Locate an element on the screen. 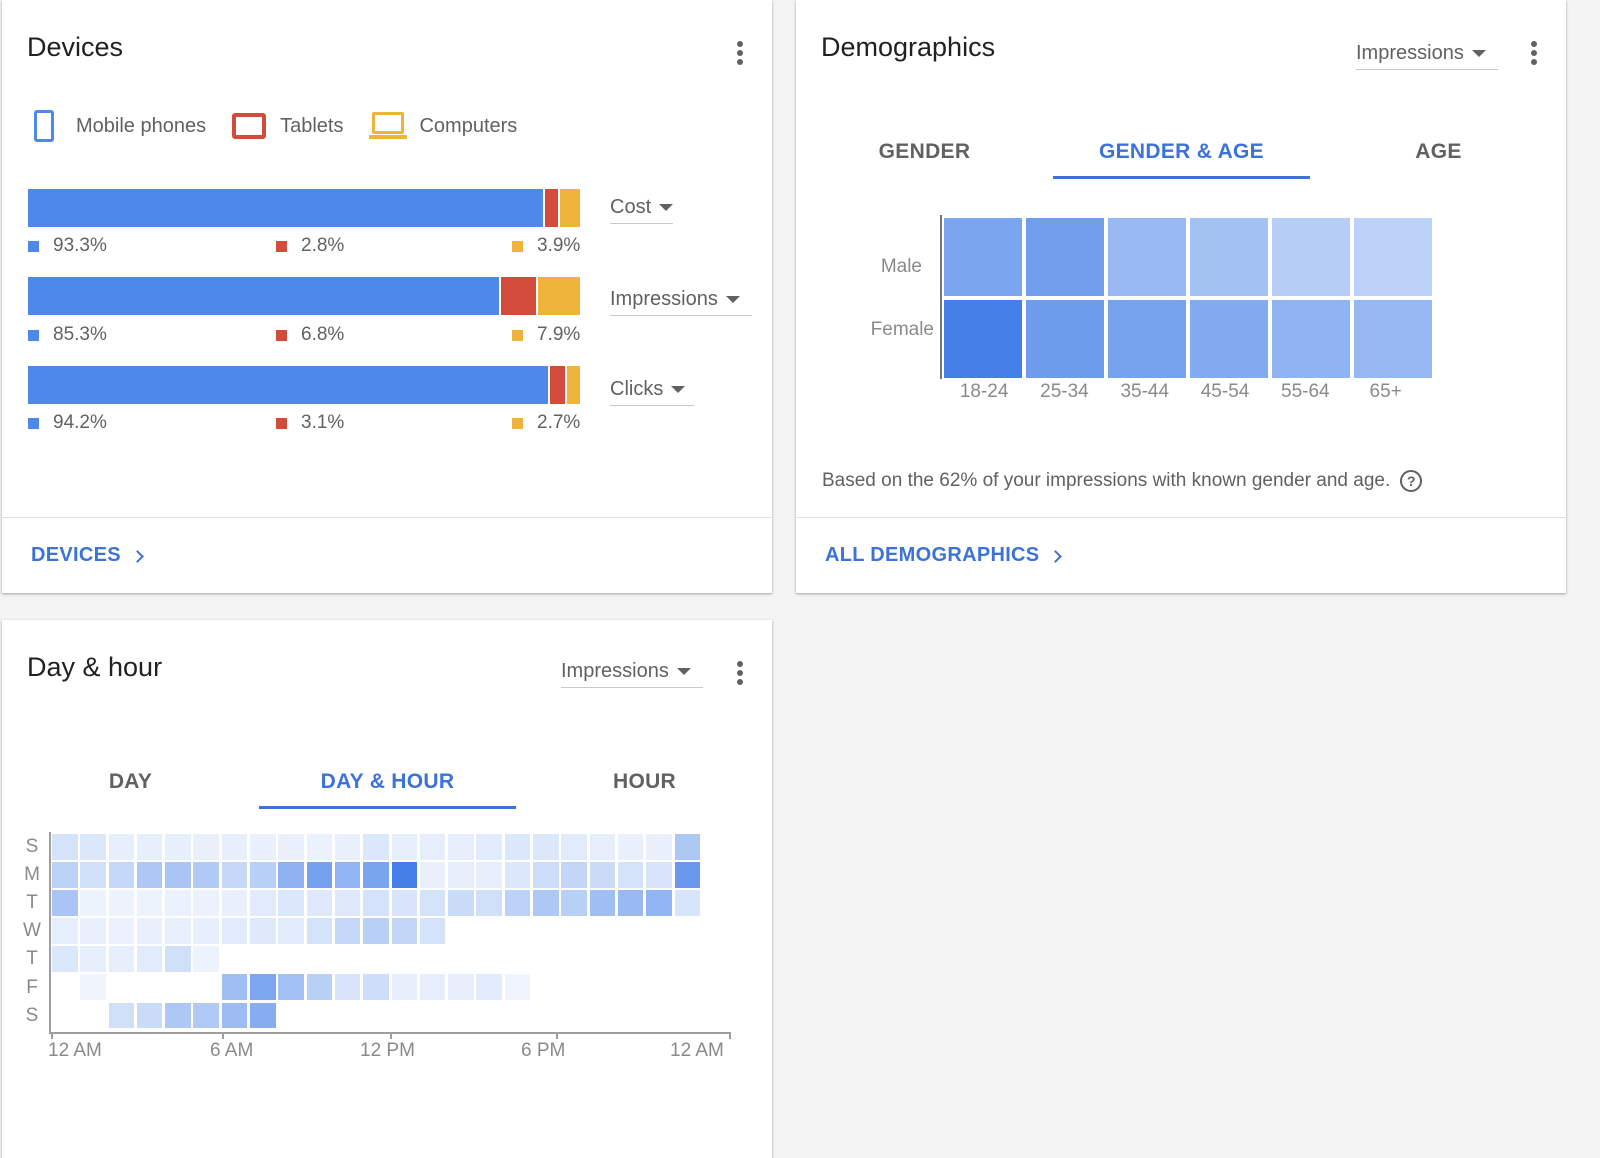 This screenshot has width=1600, height=1158. heatmap-cell-day5-hour4 is located at coordinates (178, 987).